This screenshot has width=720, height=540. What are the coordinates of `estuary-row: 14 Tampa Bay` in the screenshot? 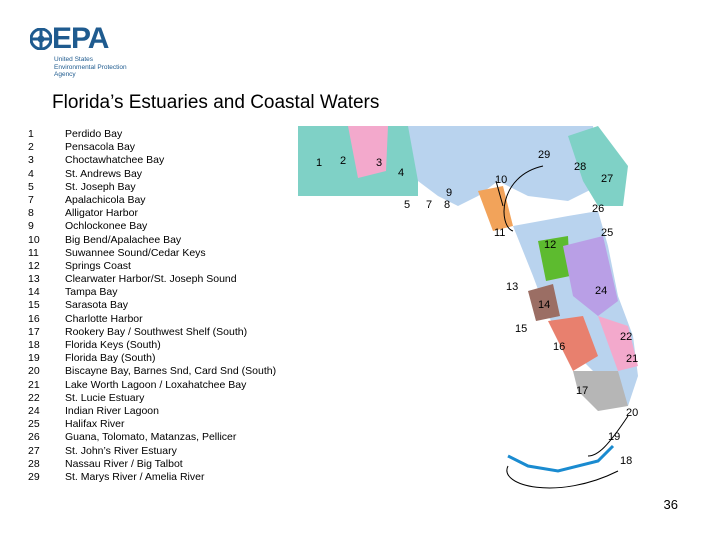 It's located at (152, 292).